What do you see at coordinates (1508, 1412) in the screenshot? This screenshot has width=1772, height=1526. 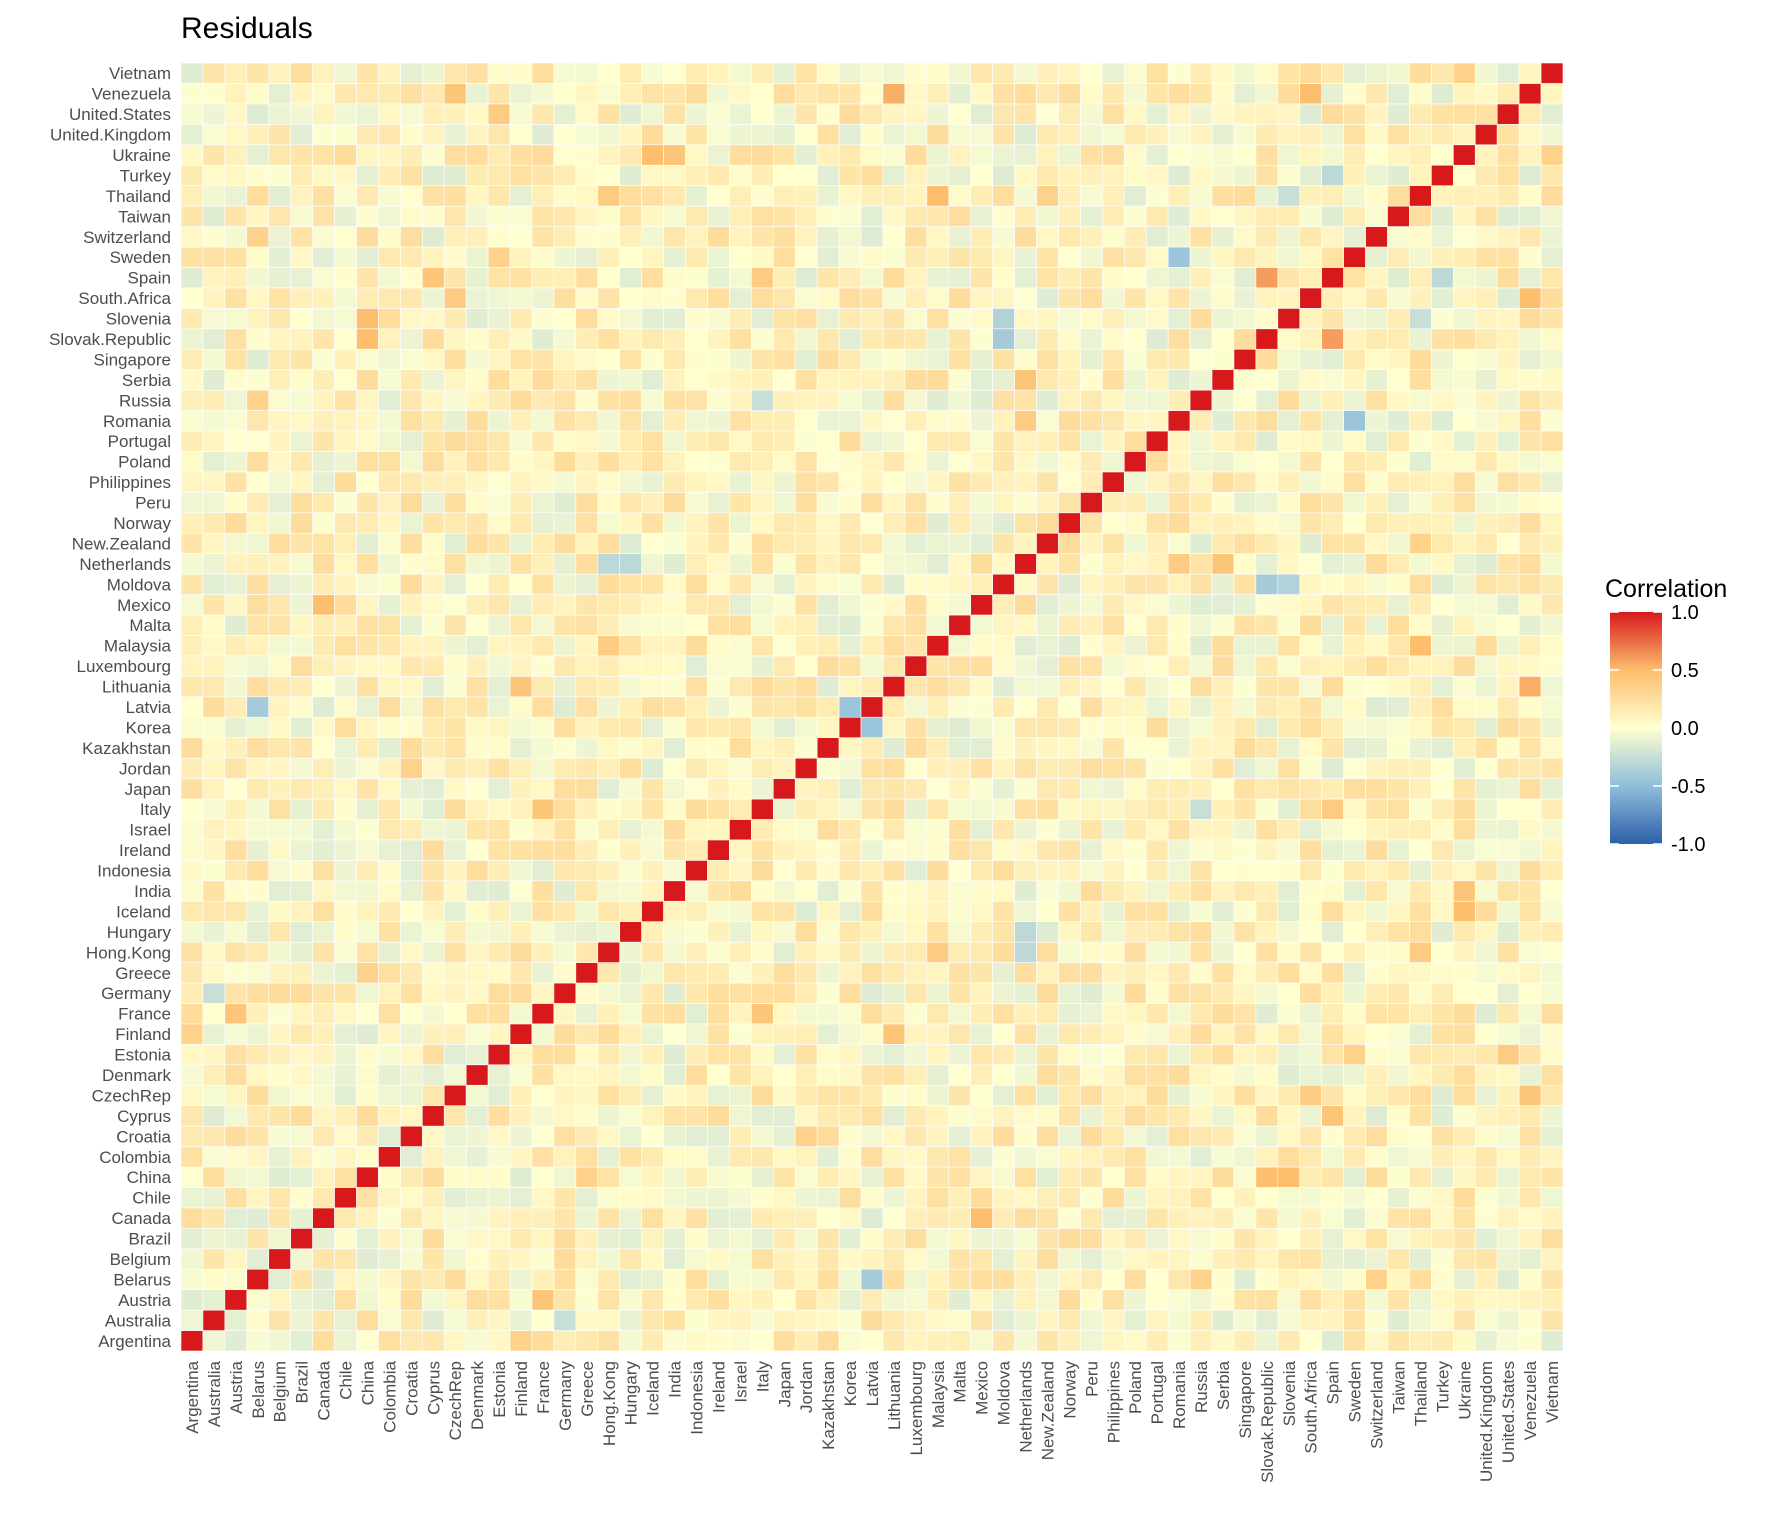 I see `x-tick-label: United.States` at bounding box center [1508, 1412].